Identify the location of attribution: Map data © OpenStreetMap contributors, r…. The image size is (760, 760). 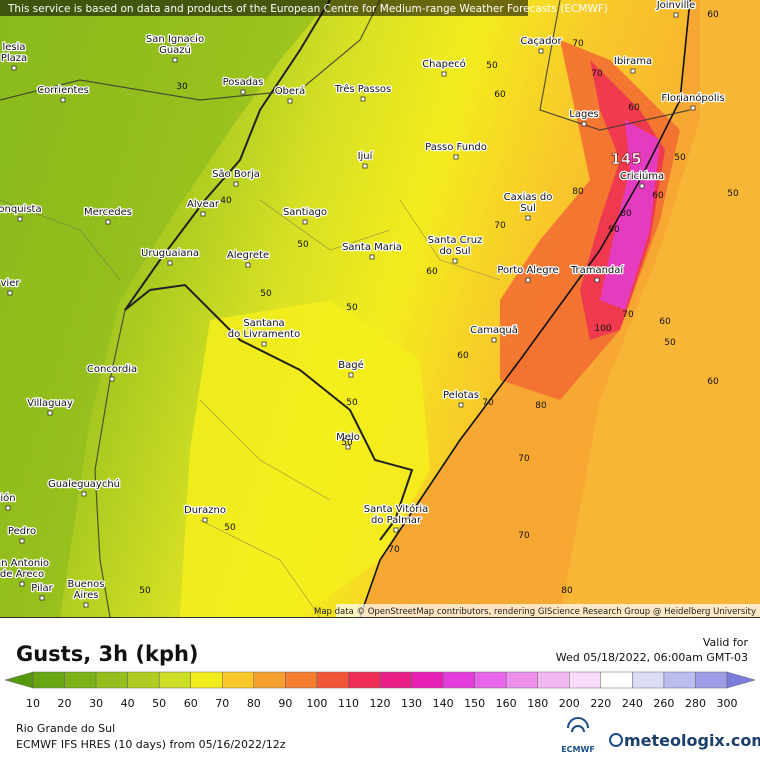
(535, 612).